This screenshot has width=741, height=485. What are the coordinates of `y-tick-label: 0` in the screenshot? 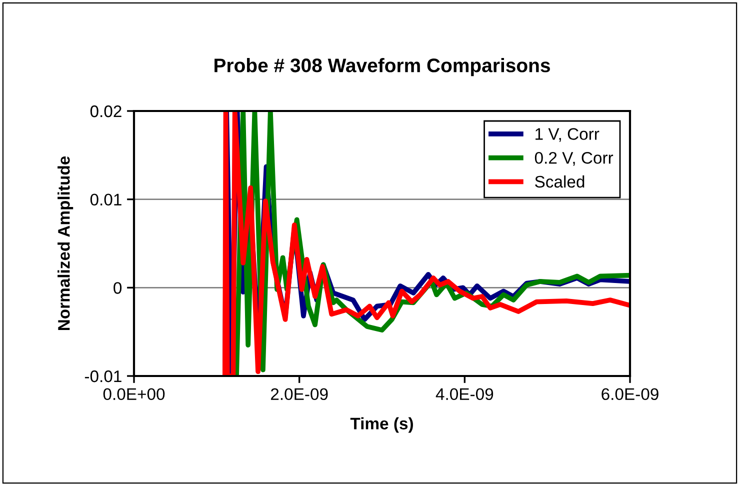 It's located at (118, 288).